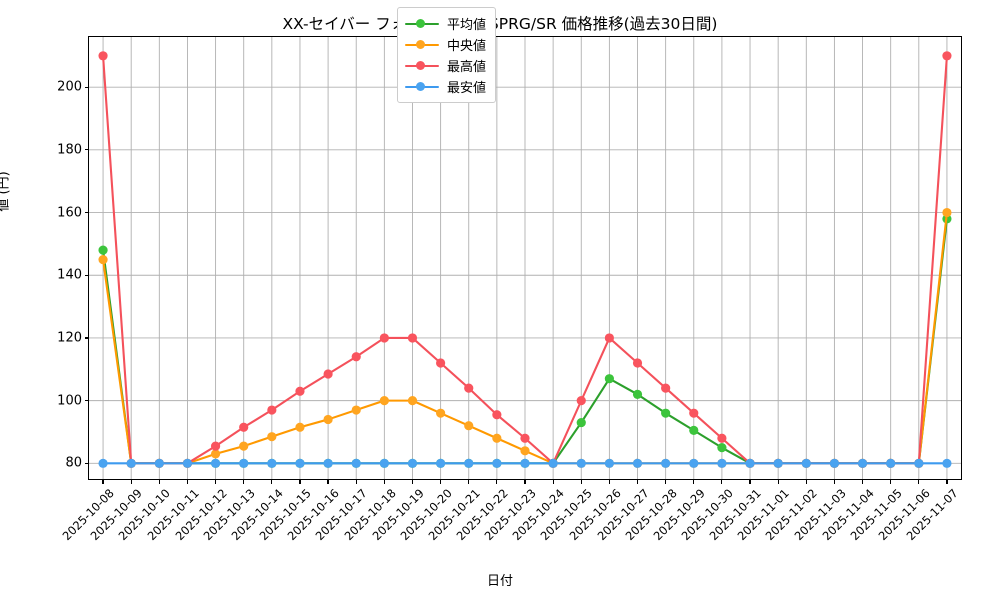 The width and height of the screenshot is (1000, 600). I want to click on legend-label: 最高値, so click(467, 67).